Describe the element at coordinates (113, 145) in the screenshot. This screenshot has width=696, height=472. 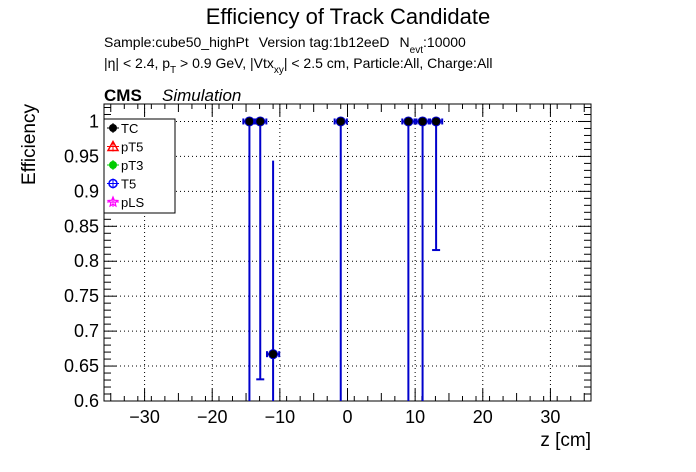
I see `legend-marker-triangle` at that location.